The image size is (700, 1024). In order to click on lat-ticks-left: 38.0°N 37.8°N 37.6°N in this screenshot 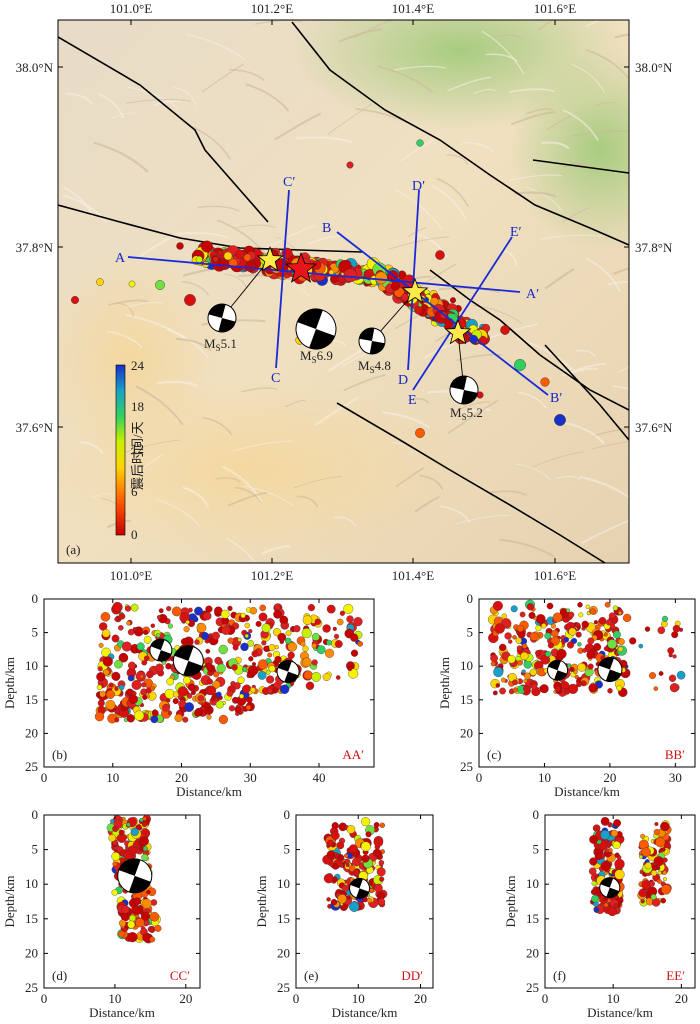, I will do `click(35, 247)`.